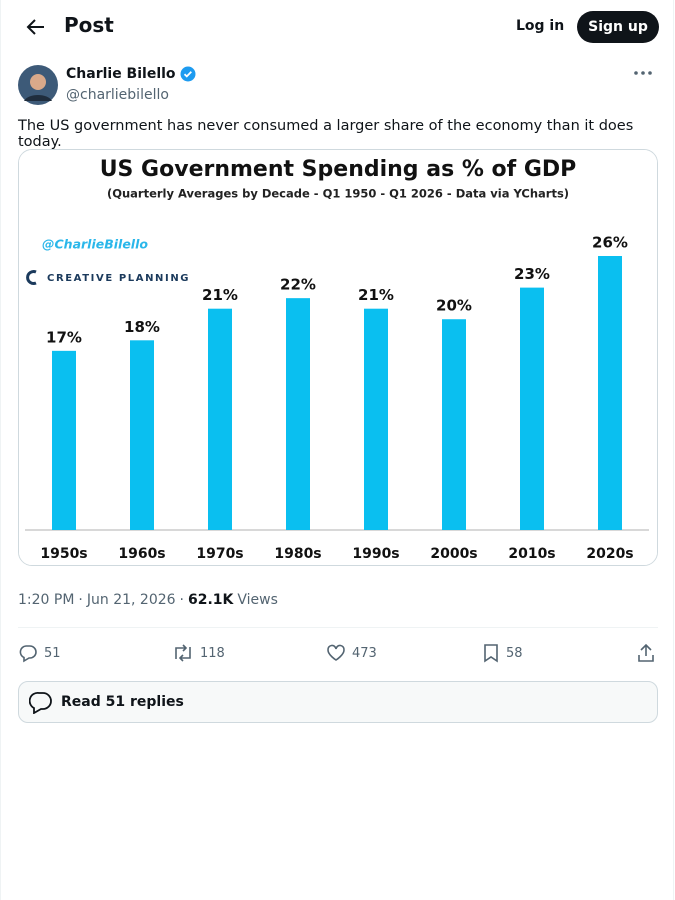 The width and height of the screenshot is (675, 900). What do you see at coordinates (46, 600) in the screenshot?
I see `post-time: 1:20 PM` at bounding box center [46, 600].